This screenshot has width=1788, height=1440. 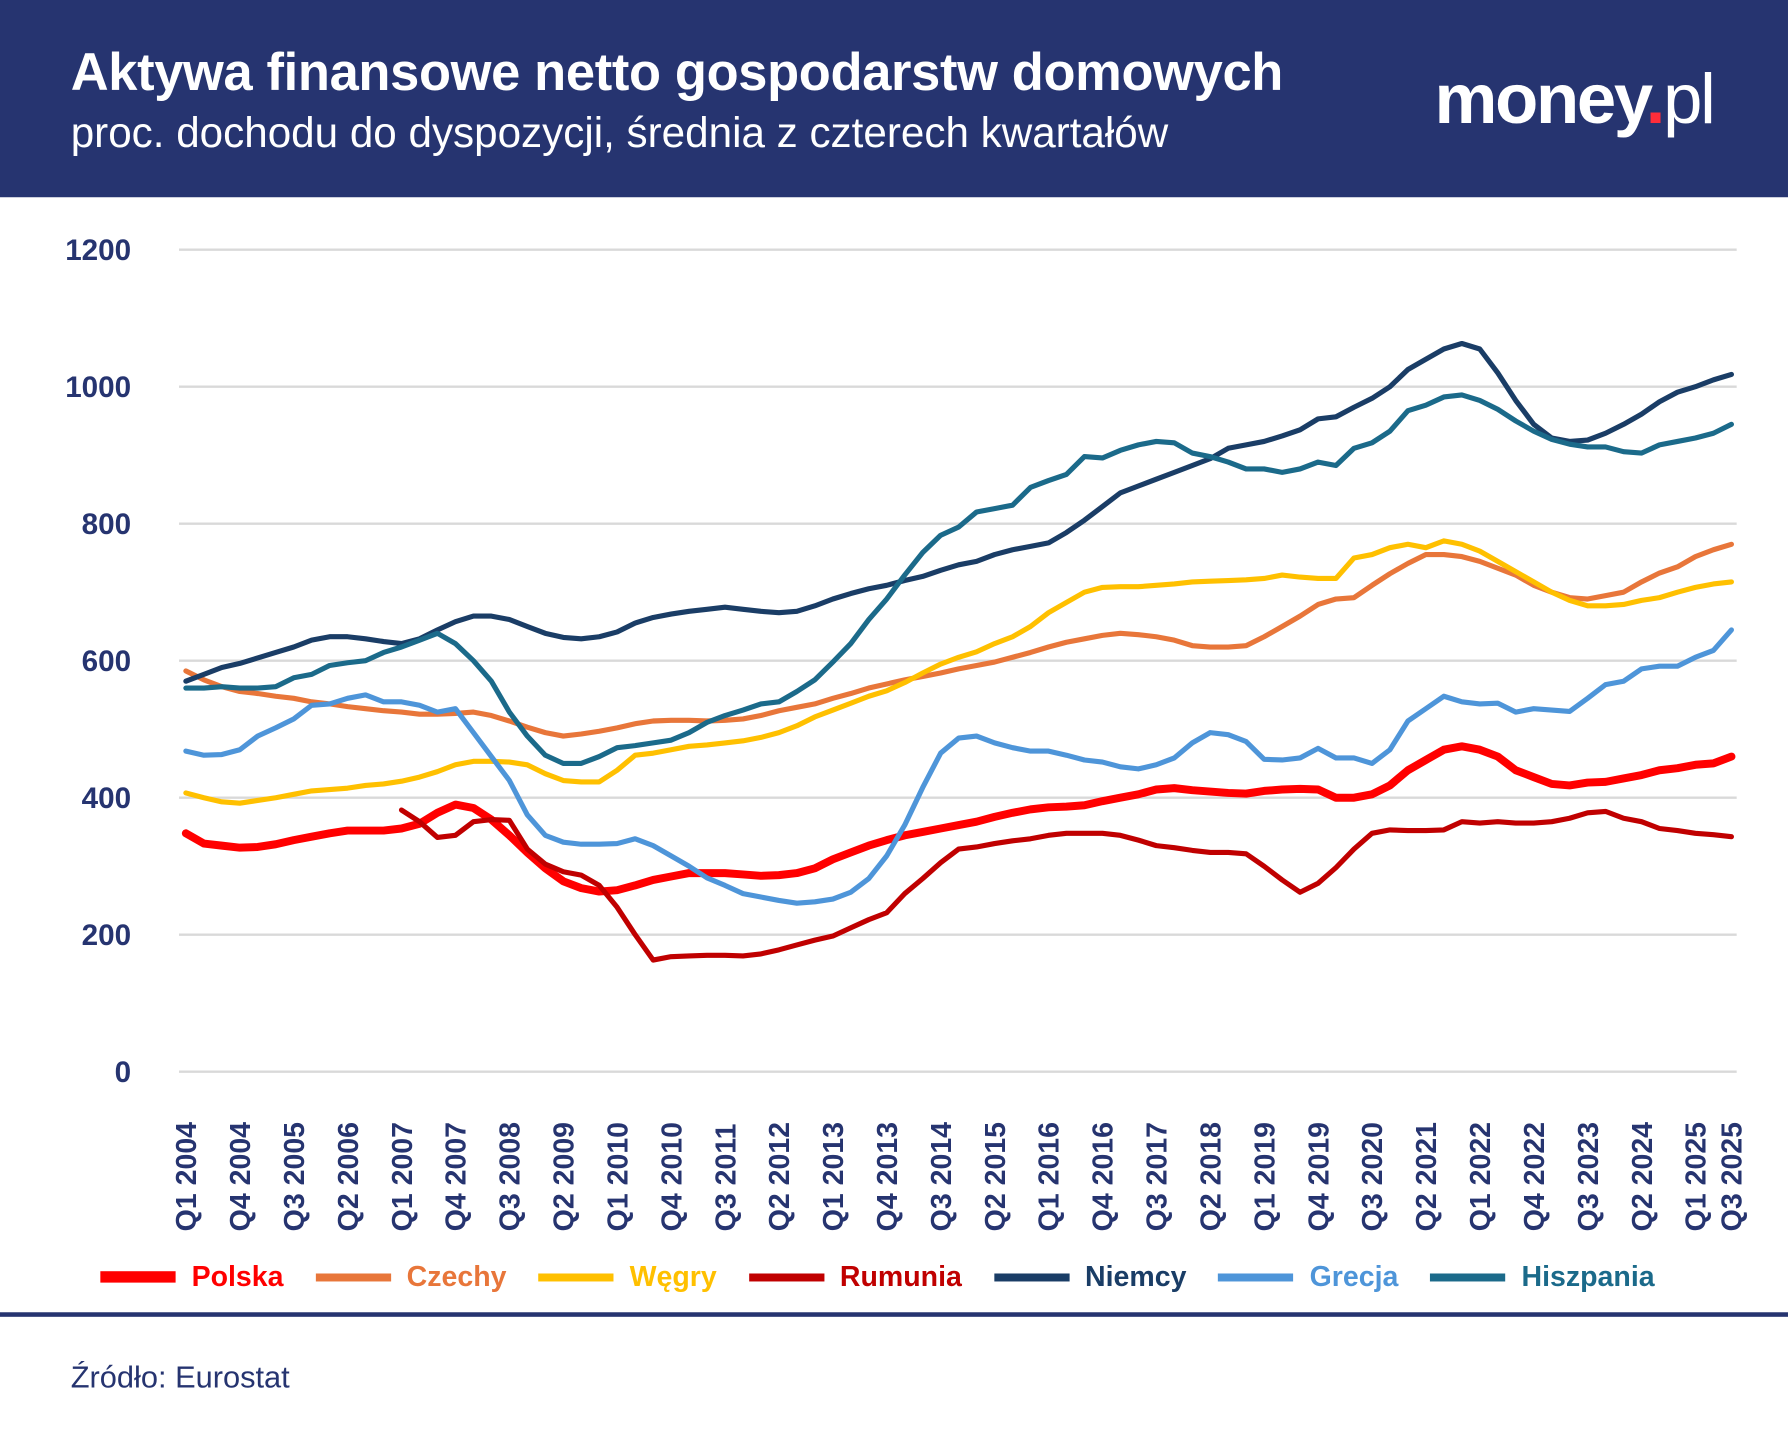 I want to click on y-tick-label: 200, so click(x=106, y=935).